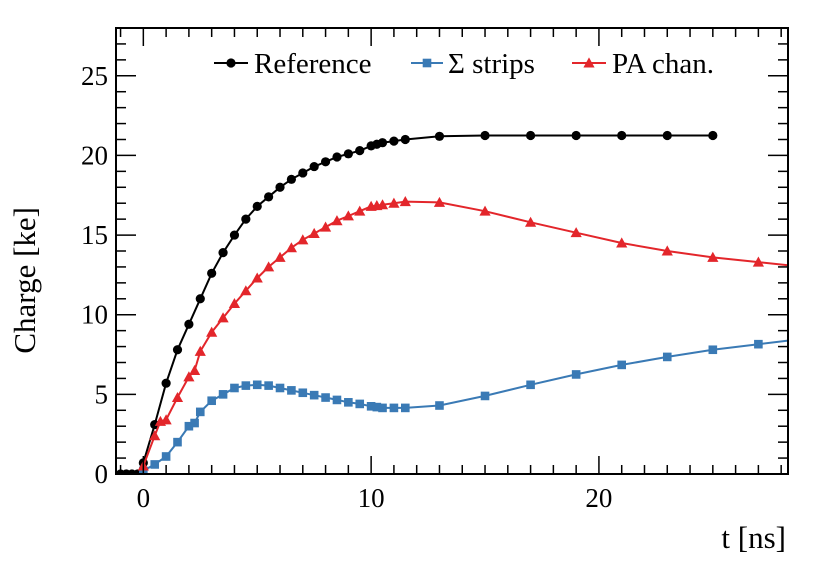 The width and height of the screenshot is (830, 565). I want to click on legend-label-strips: Σ strips, so click(491, 64).